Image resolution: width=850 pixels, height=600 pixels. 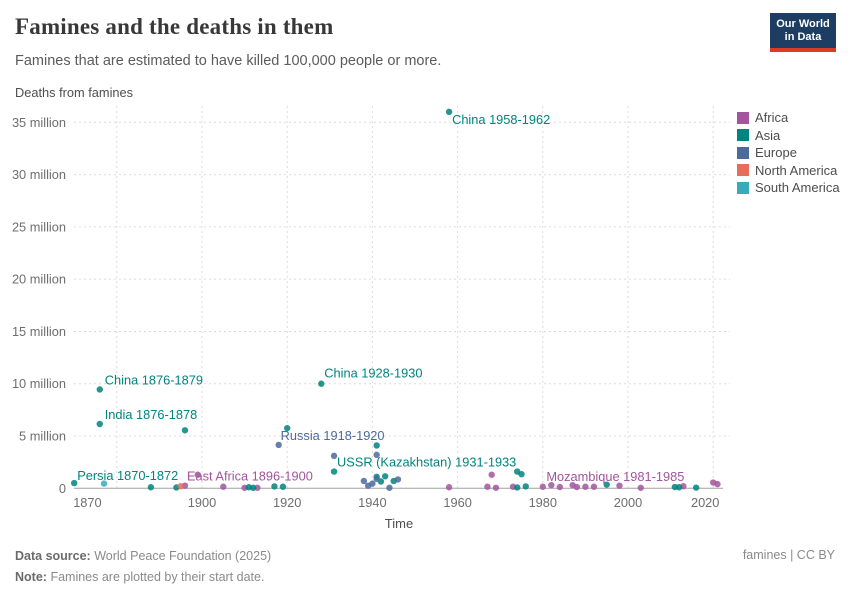 I want to click on y-tick-label: 10 million, so click(x=39, y=383).